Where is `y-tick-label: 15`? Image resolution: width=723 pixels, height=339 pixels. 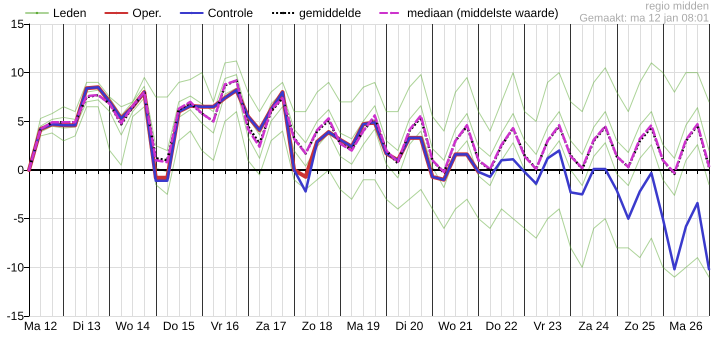 y-tick-label: 15 is located at coordinates (17, 24).